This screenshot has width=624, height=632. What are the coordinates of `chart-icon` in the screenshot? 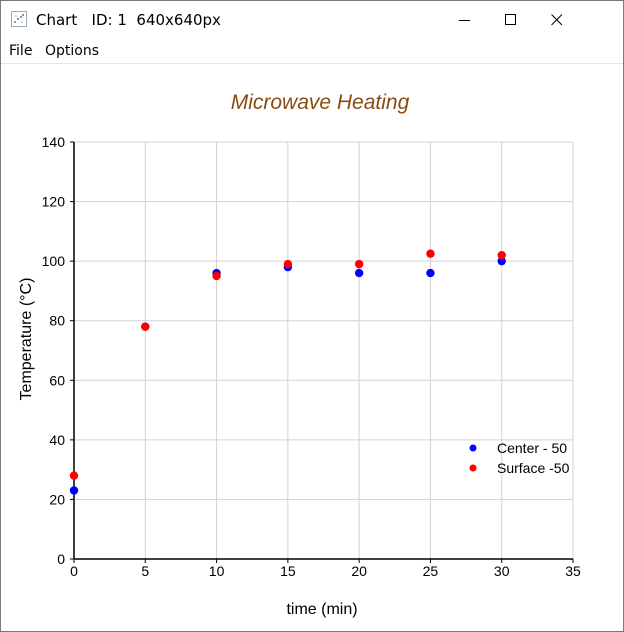 It's located at (19, 19).